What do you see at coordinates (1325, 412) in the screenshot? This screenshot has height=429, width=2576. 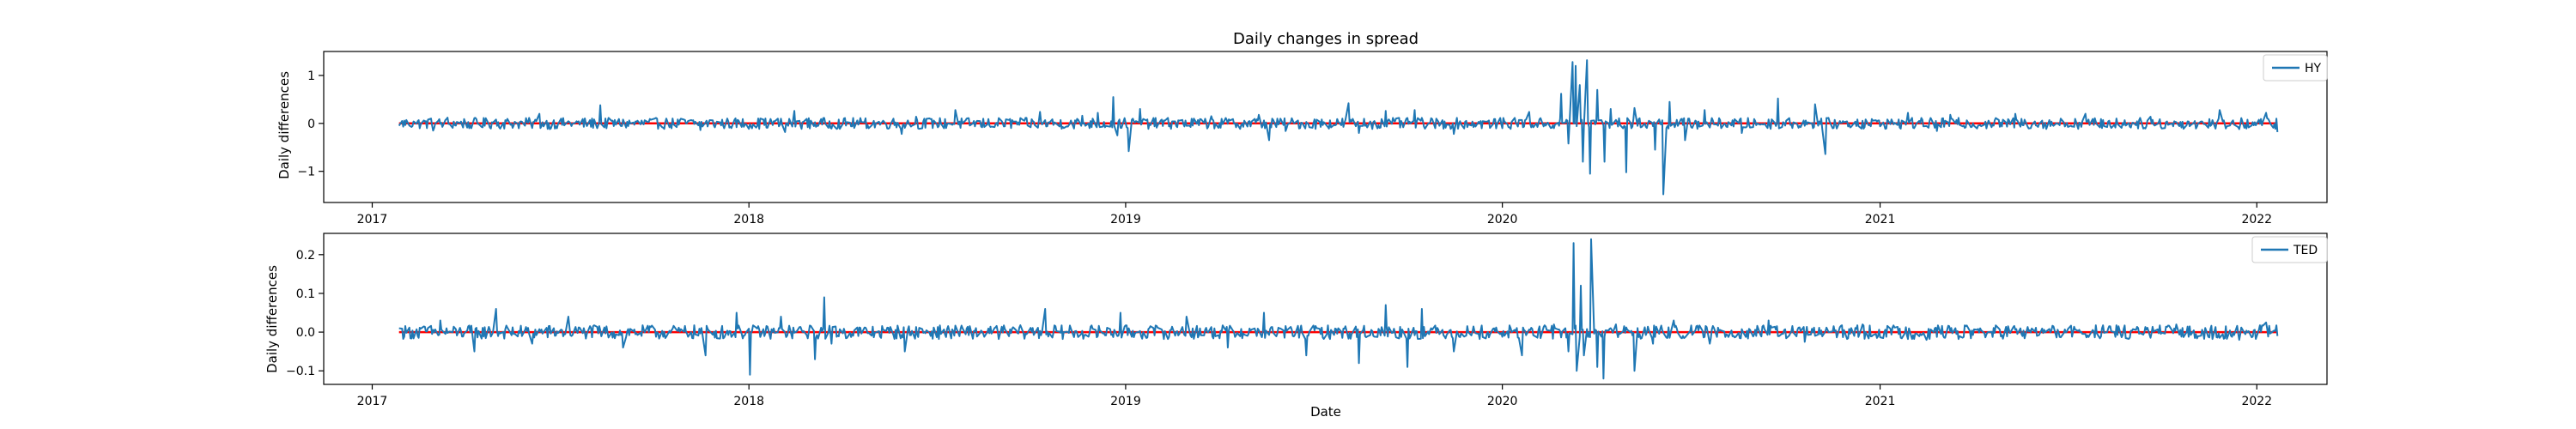 I see `ted-xlabel: Date` at bounding box center [1325, 412].